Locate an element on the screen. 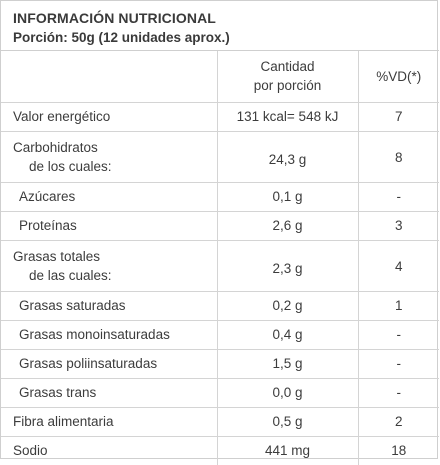 The image size is (440, 465). table-row: Grasas saturadas 0,2 g 1 is located at coordinates (220, 306).